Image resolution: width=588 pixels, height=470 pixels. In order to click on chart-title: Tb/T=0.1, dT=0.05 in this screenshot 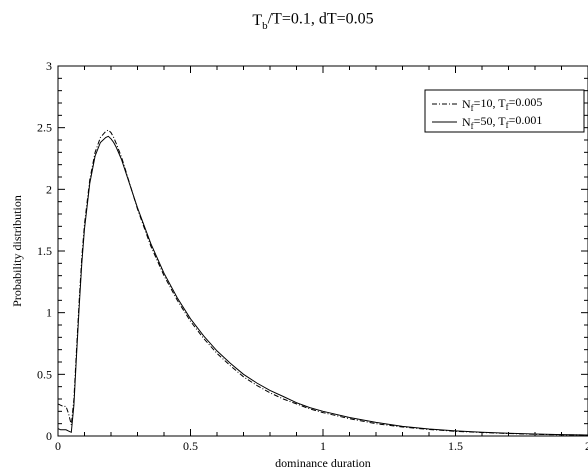, I will do `click(312, 21)`.